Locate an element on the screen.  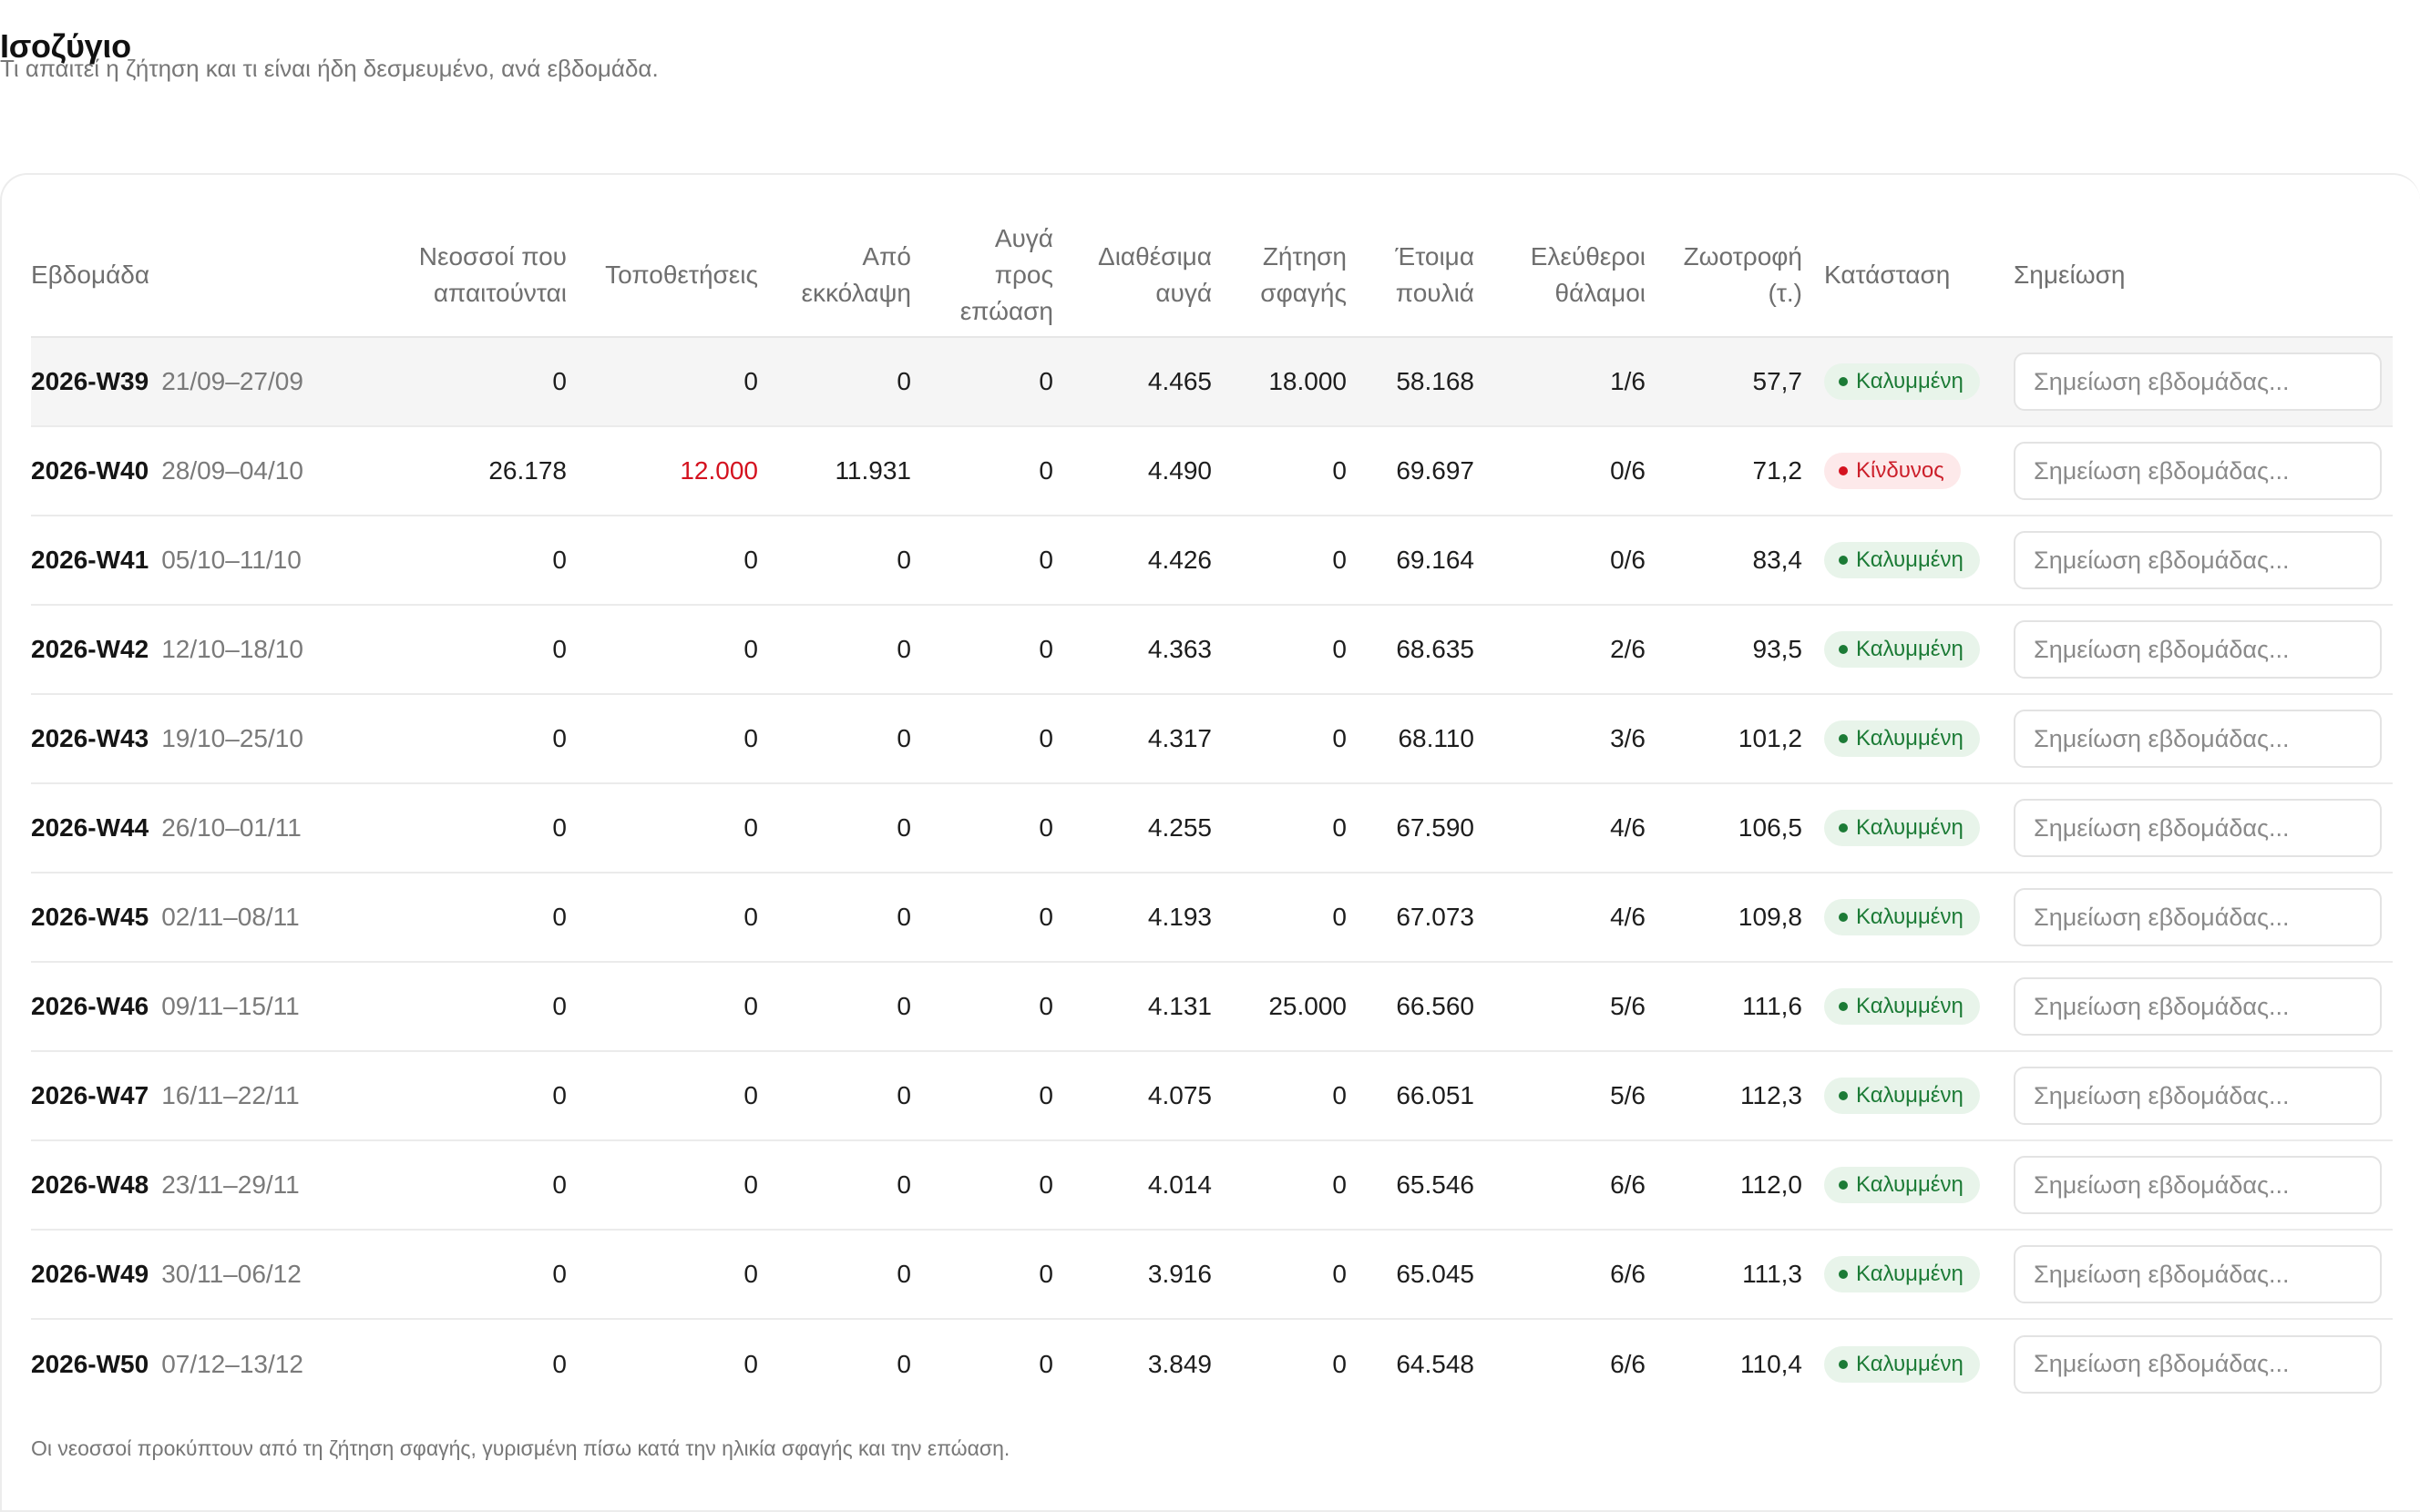
feed-cell: 101,2 is located at coordinates (1734, 739).